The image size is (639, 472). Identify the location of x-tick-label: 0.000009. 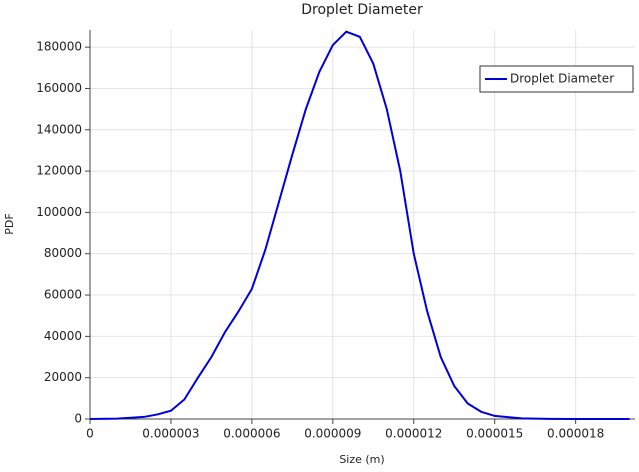
(332, 434).